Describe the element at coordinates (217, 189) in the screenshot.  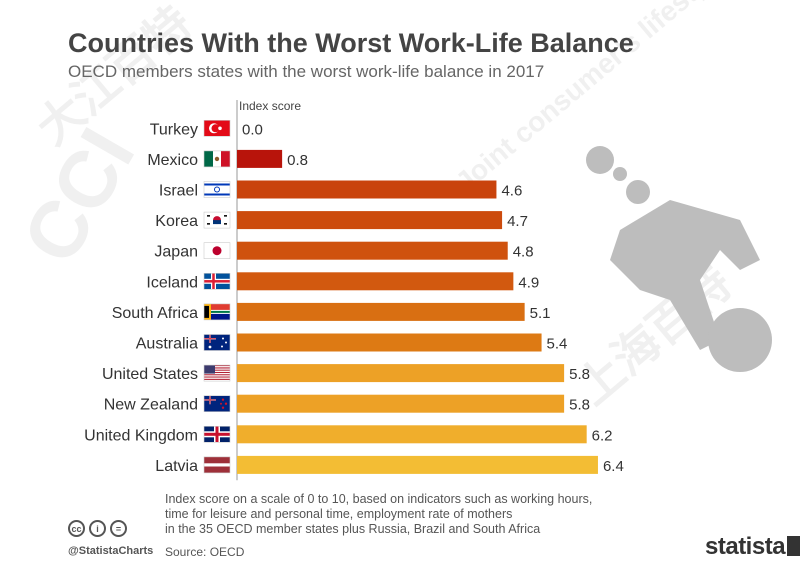
I see `israel-flag-icon` at that location.